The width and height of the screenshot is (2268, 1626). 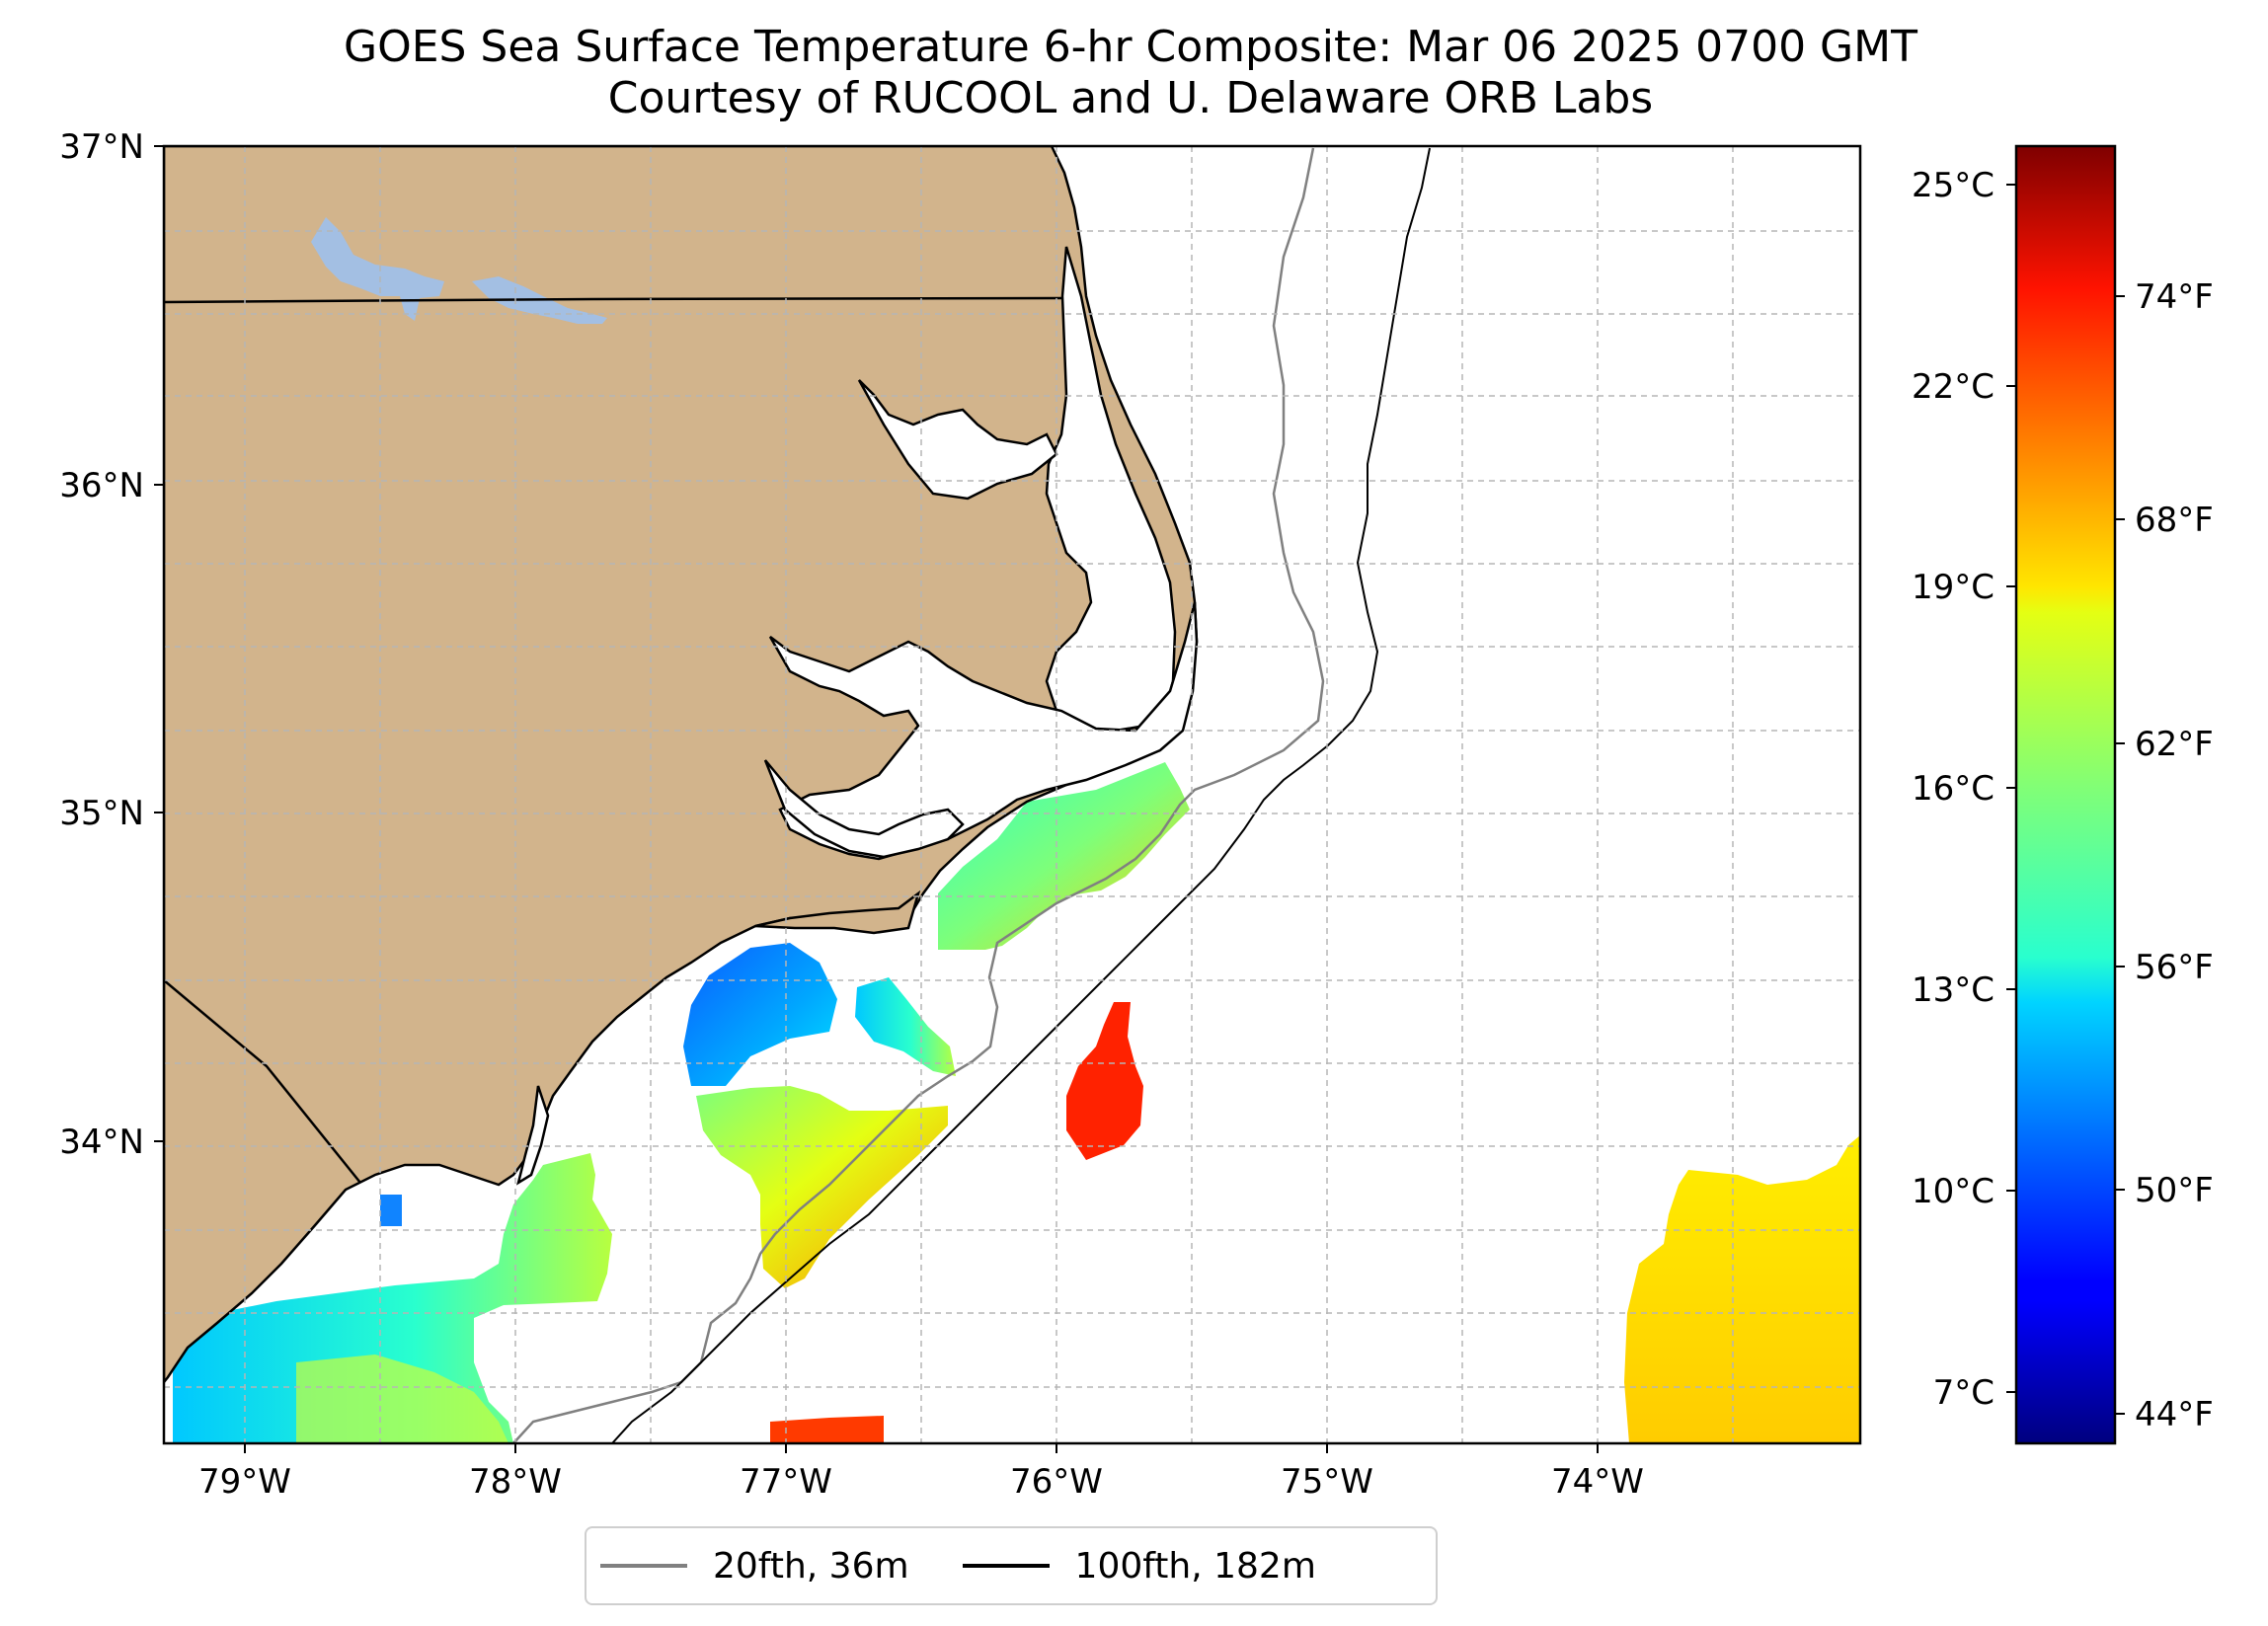 What do you see at coordinates (515, 1482) in the screenshot?
I see `lon-label-78w: 78°W` at bounding box center [515, 1482].